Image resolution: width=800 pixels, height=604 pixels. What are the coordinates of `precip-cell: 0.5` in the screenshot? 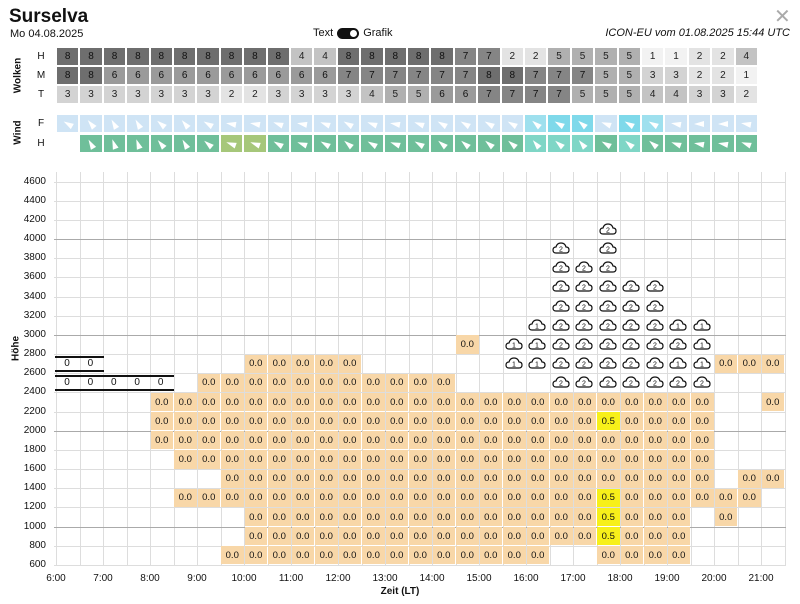 It's located at (608, 517).